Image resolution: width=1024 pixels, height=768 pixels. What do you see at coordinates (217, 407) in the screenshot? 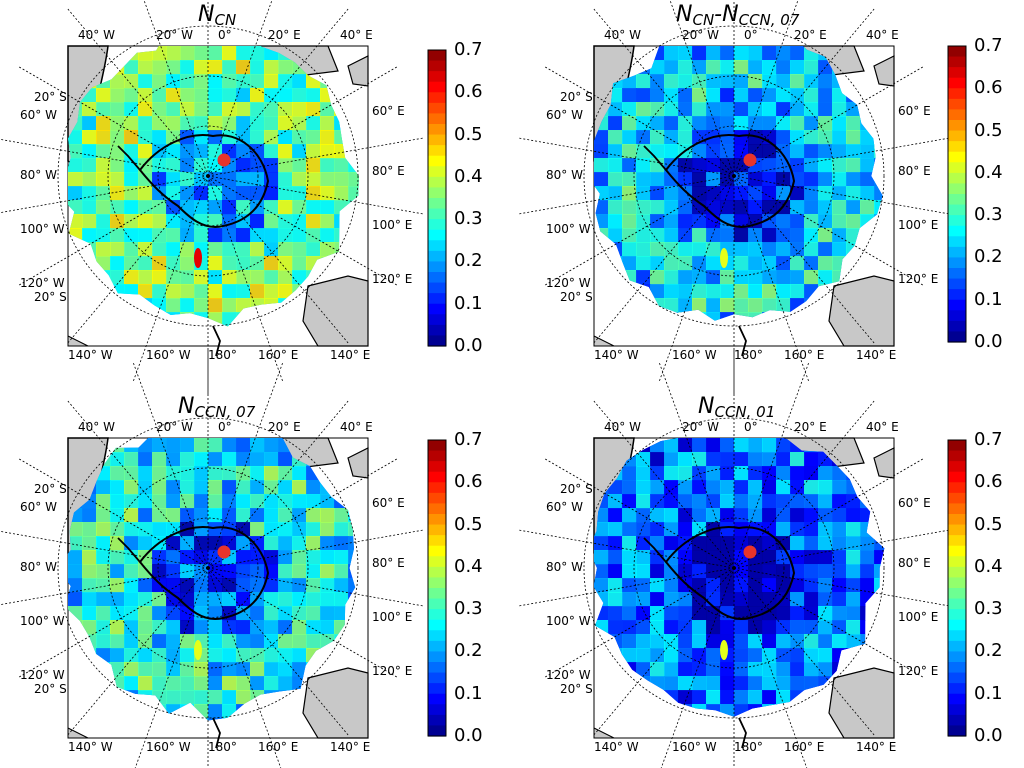
I see `panel-title: NCCN, 07` at bounding box center [217, 407].